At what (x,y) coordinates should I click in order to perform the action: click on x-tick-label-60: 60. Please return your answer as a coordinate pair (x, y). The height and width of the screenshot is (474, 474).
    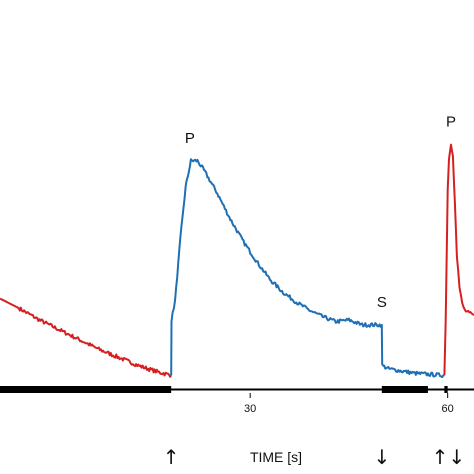
    Looking at the image, I should click on (448, 409).